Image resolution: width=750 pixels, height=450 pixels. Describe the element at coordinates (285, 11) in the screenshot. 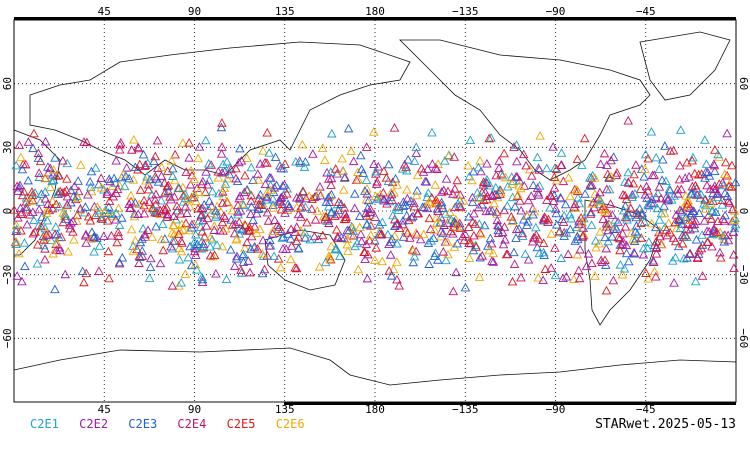

I see `top-lon-tick-label: 135` at that location.